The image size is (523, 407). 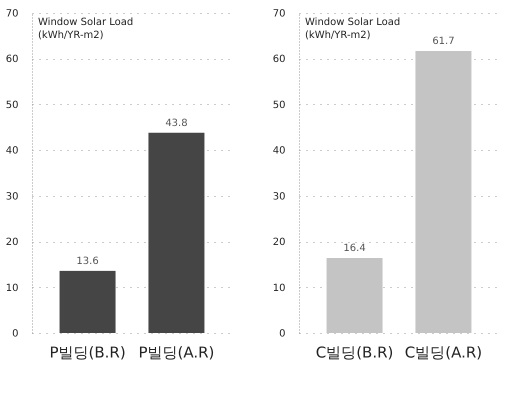 What do you see at coordinates (443, 41) in the screenshot?
I see `data-label: 61.7` at bounding box center [443, 41].